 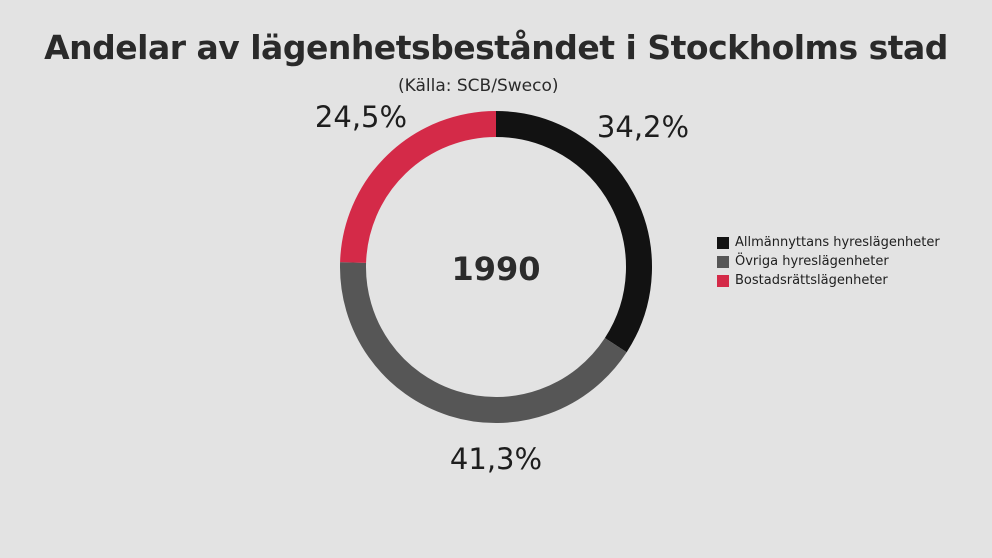 What do you see at coordinates (812, 261) in the screenshot?
I see `legend-label: Övriga hyreslägenheter` at bounding box center [812, 261].